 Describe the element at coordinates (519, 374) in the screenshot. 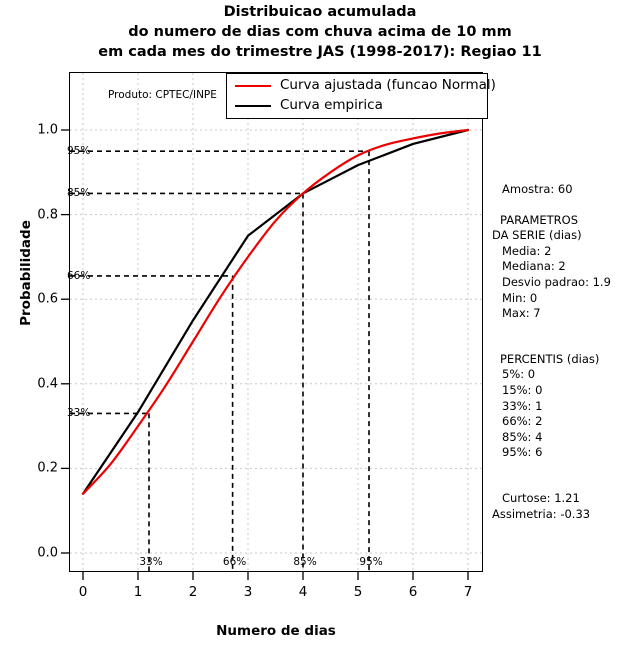

I see `stat-p05: 5%: 0` at that location.